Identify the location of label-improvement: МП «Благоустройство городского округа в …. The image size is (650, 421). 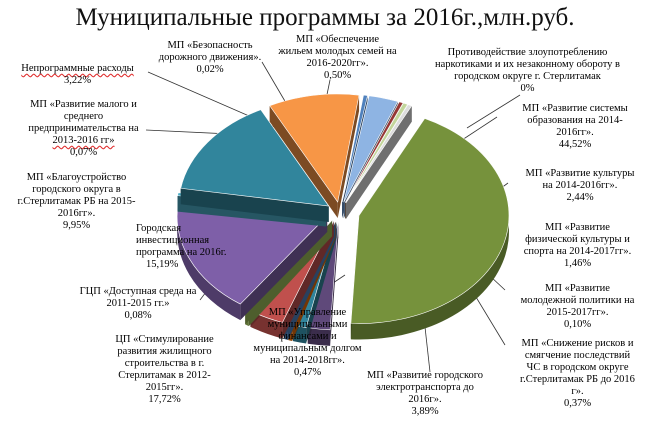
(76, 201).